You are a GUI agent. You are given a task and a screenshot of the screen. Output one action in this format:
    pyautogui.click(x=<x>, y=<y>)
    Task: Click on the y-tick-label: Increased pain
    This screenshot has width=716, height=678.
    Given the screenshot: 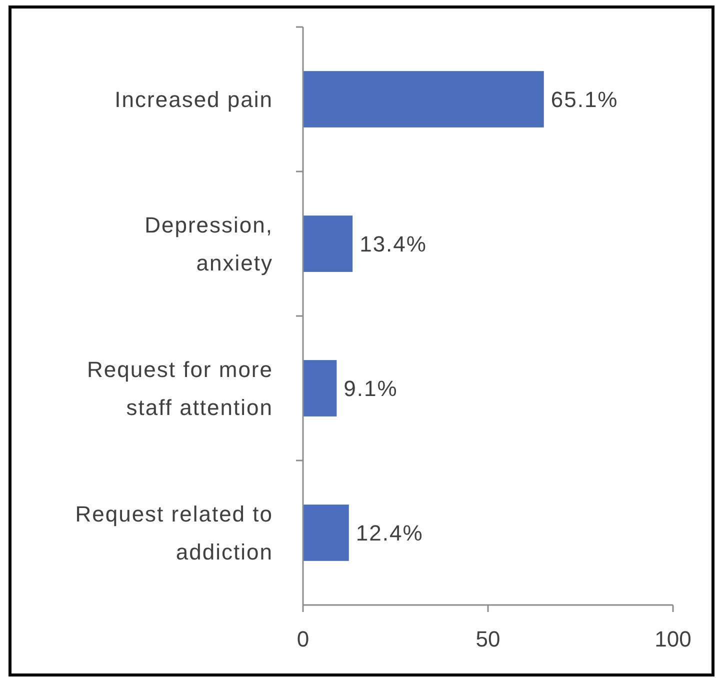 What is the action you would take?
    pyautogui.click(x=193, y=99)
    